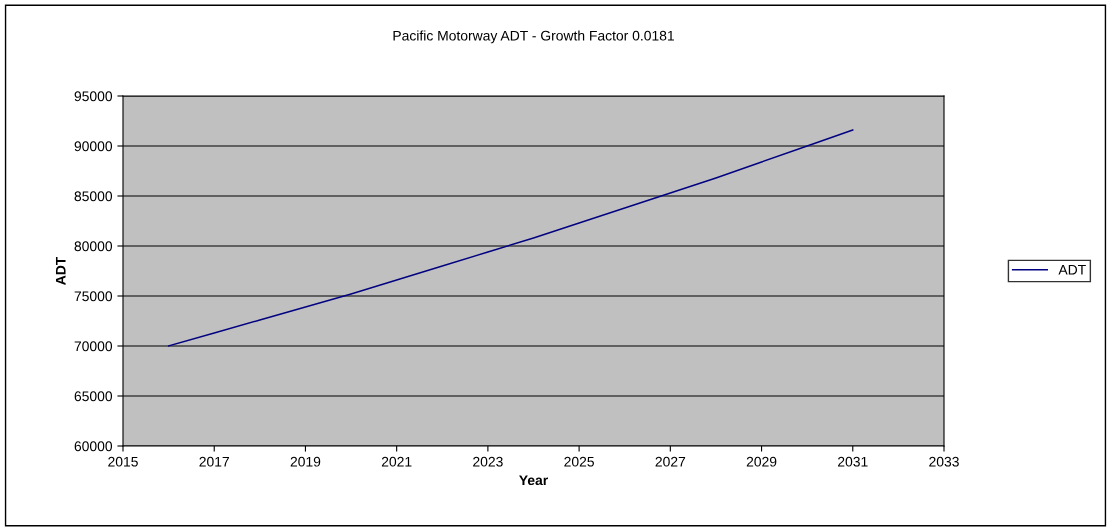  What do you see at coordinates (305, 461) in the screenshot?
I see `x-tick-label: 2019` at bounding box center [305, 461].